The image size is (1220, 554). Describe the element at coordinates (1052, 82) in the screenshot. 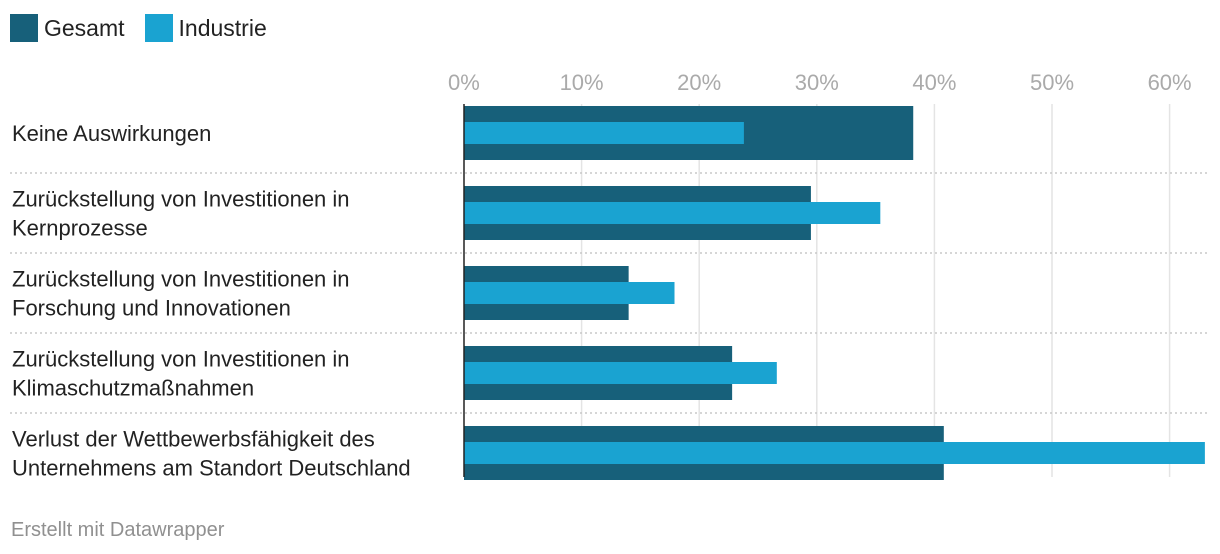

I see `x-tick-label-50: 50%` at that location.